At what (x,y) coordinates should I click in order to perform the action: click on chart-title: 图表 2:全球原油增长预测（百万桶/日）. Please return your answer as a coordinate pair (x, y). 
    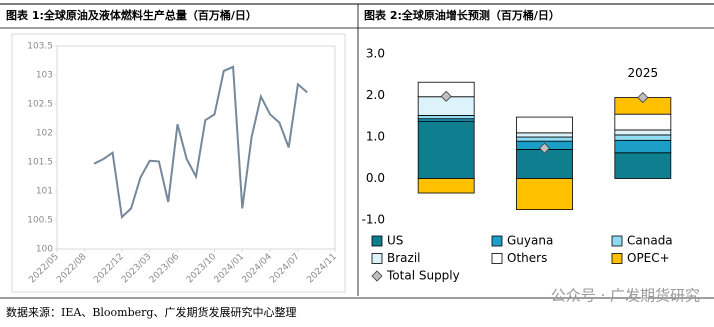
    Looking at the image, I should click on (462, 15).